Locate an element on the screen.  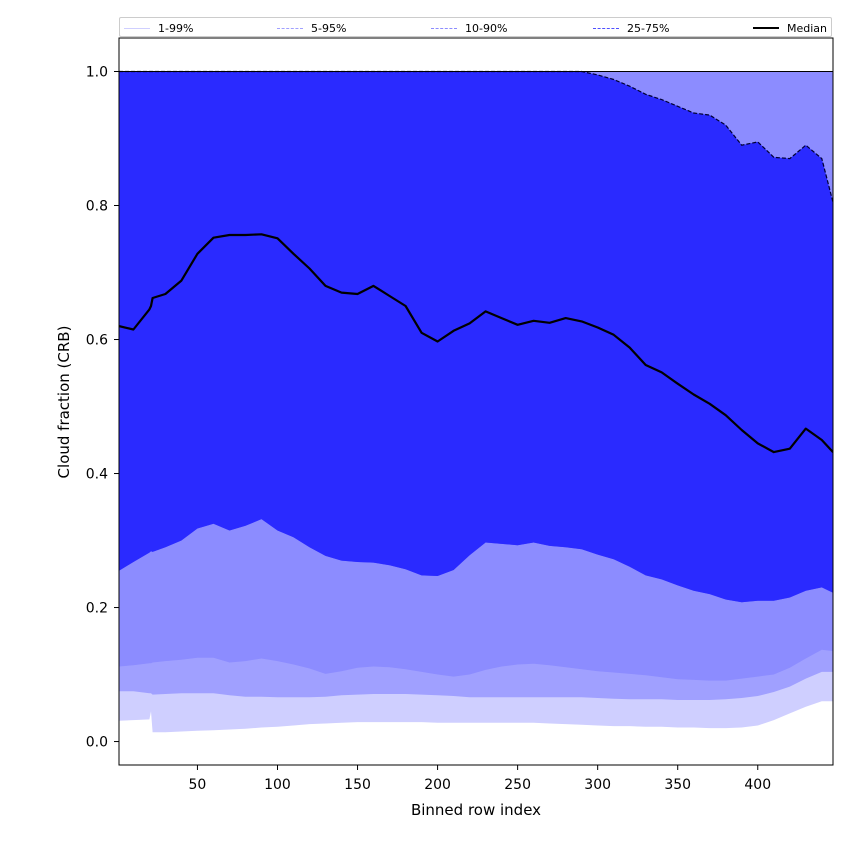
y-axis: 0.0 0.2 0.4 0.6 0.8 1.0 is located at coordinates (102, 408).